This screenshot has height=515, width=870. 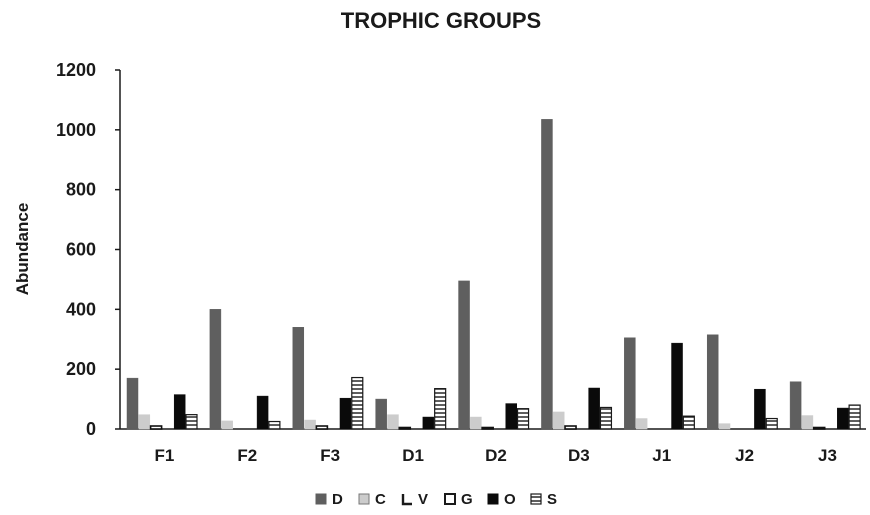 I want to click on bar-d-j1, so click(x=630, y=383).